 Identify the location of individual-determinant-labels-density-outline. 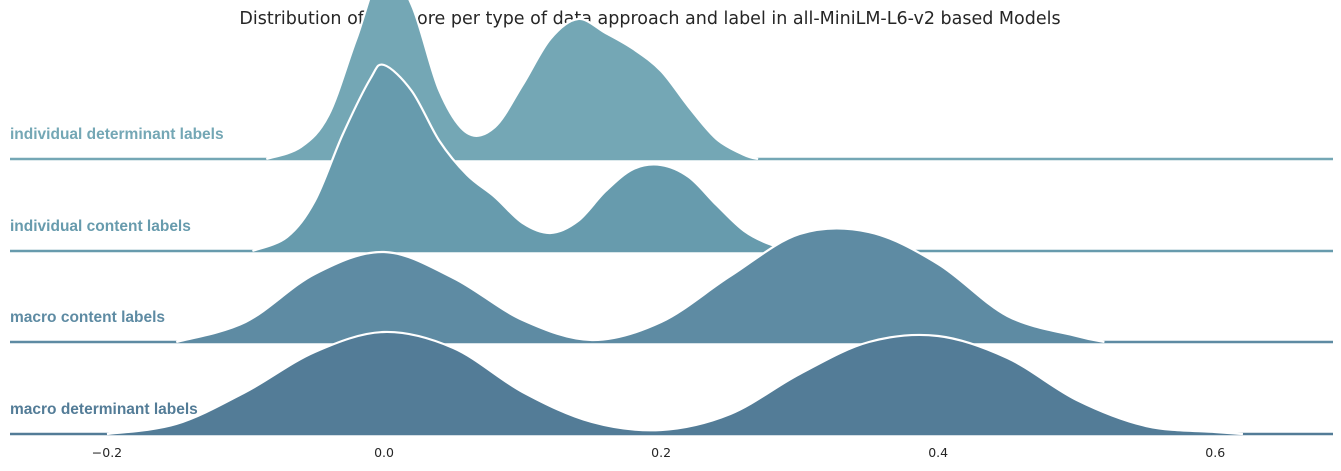
(512, 80).